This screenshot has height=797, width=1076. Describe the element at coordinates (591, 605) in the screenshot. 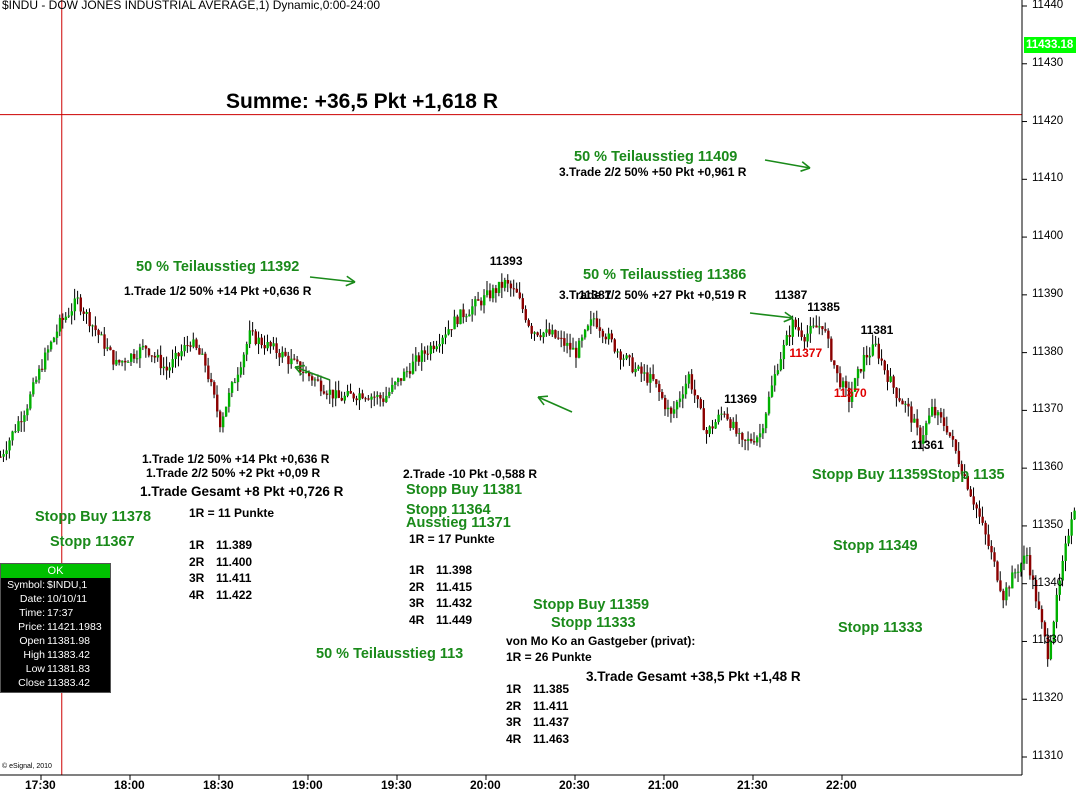

I see `stopp-buy-11359: Stopp Buy 11359` at that location.